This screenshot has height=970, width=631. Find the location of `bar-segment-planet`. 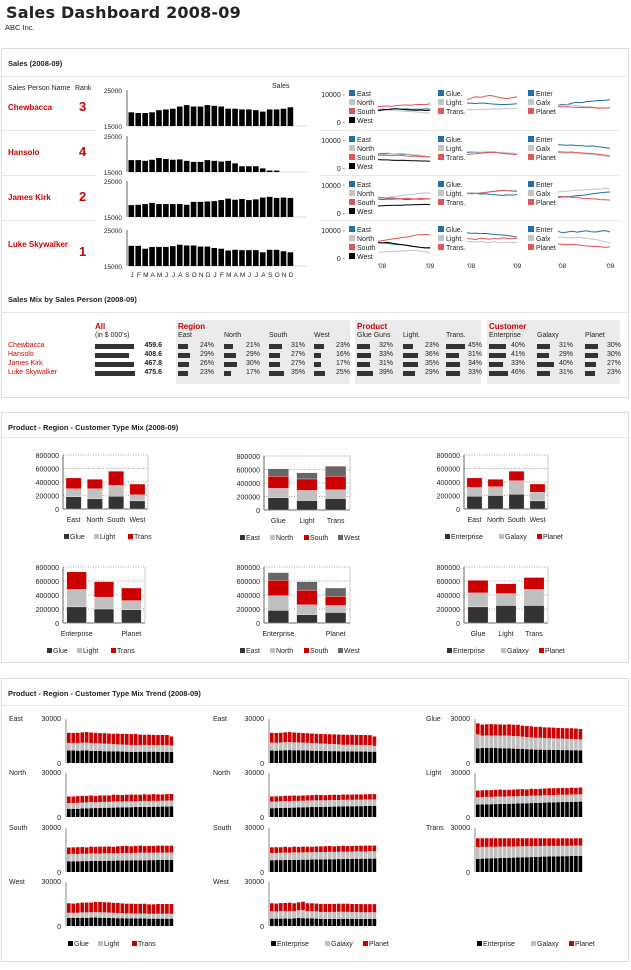

bar-segment-planet is located at coordinates (506, 588).